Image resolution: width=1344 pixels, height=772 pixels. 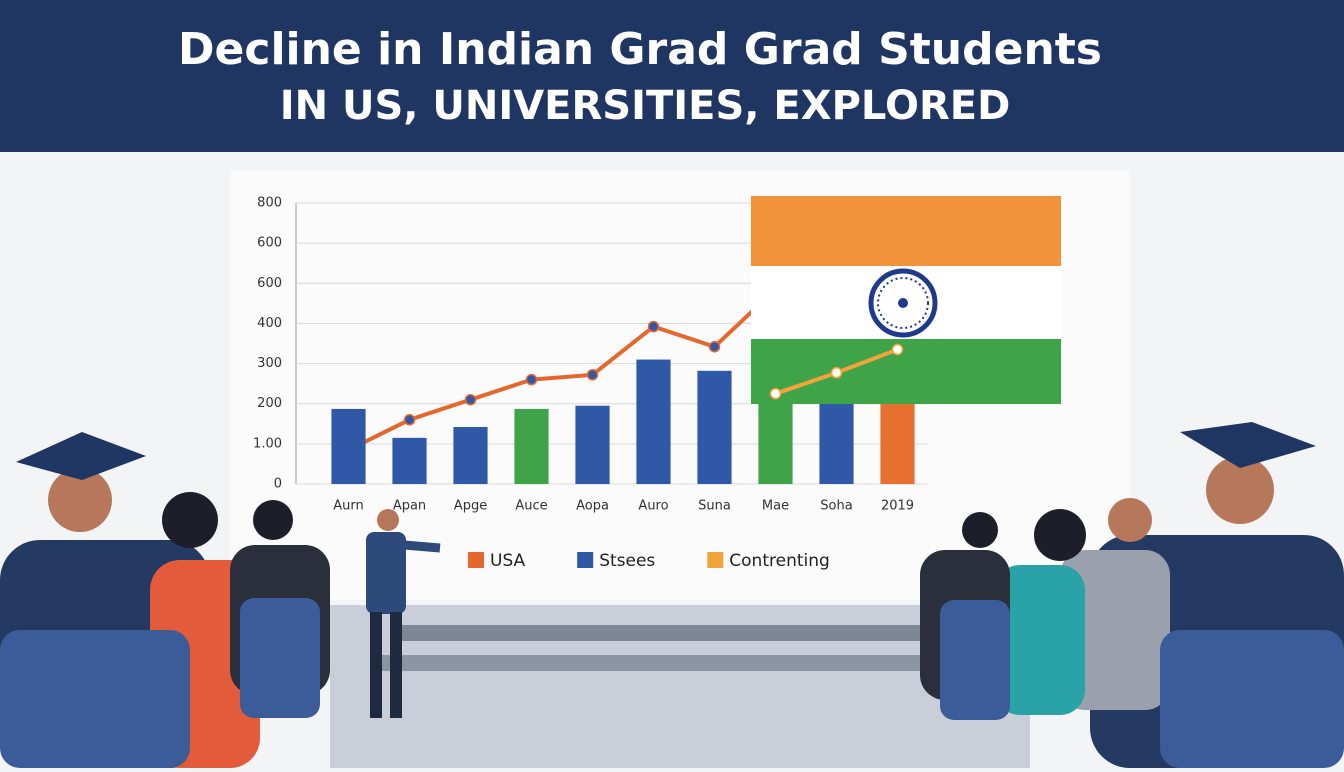 What do you see at coordinates (269, 323) in the screenshot?
I see `y-tick-label: 400` at bounding box center [269, 323].